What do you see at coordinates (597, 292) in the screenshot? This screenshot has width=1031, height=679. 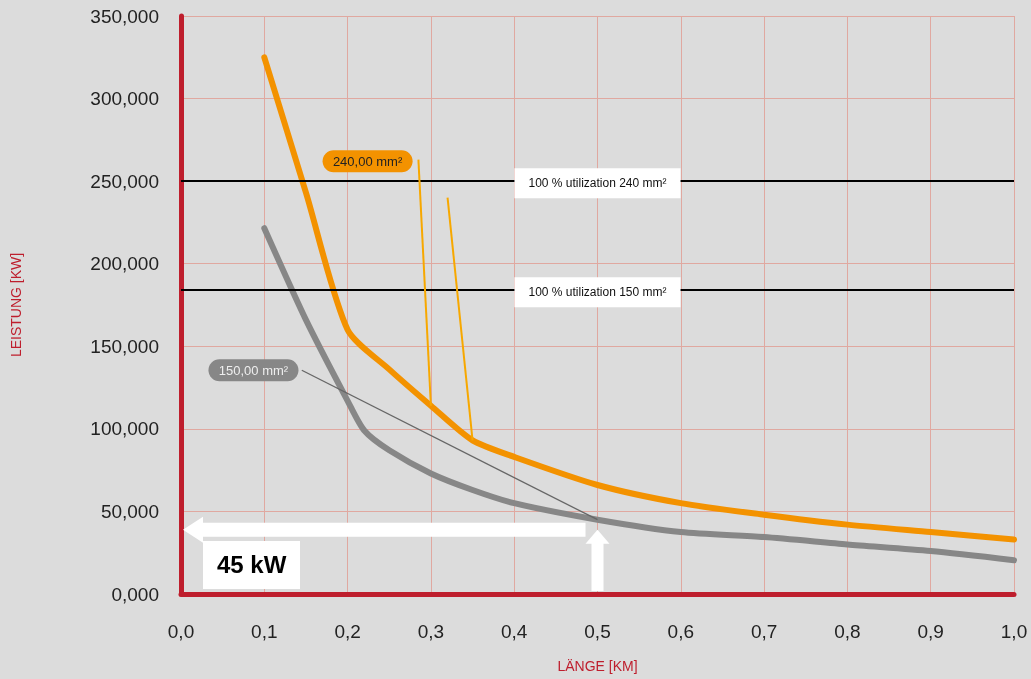 I see `ref-line-label: 100 % utilization 150 mm²` at bounding box center [597, 292].